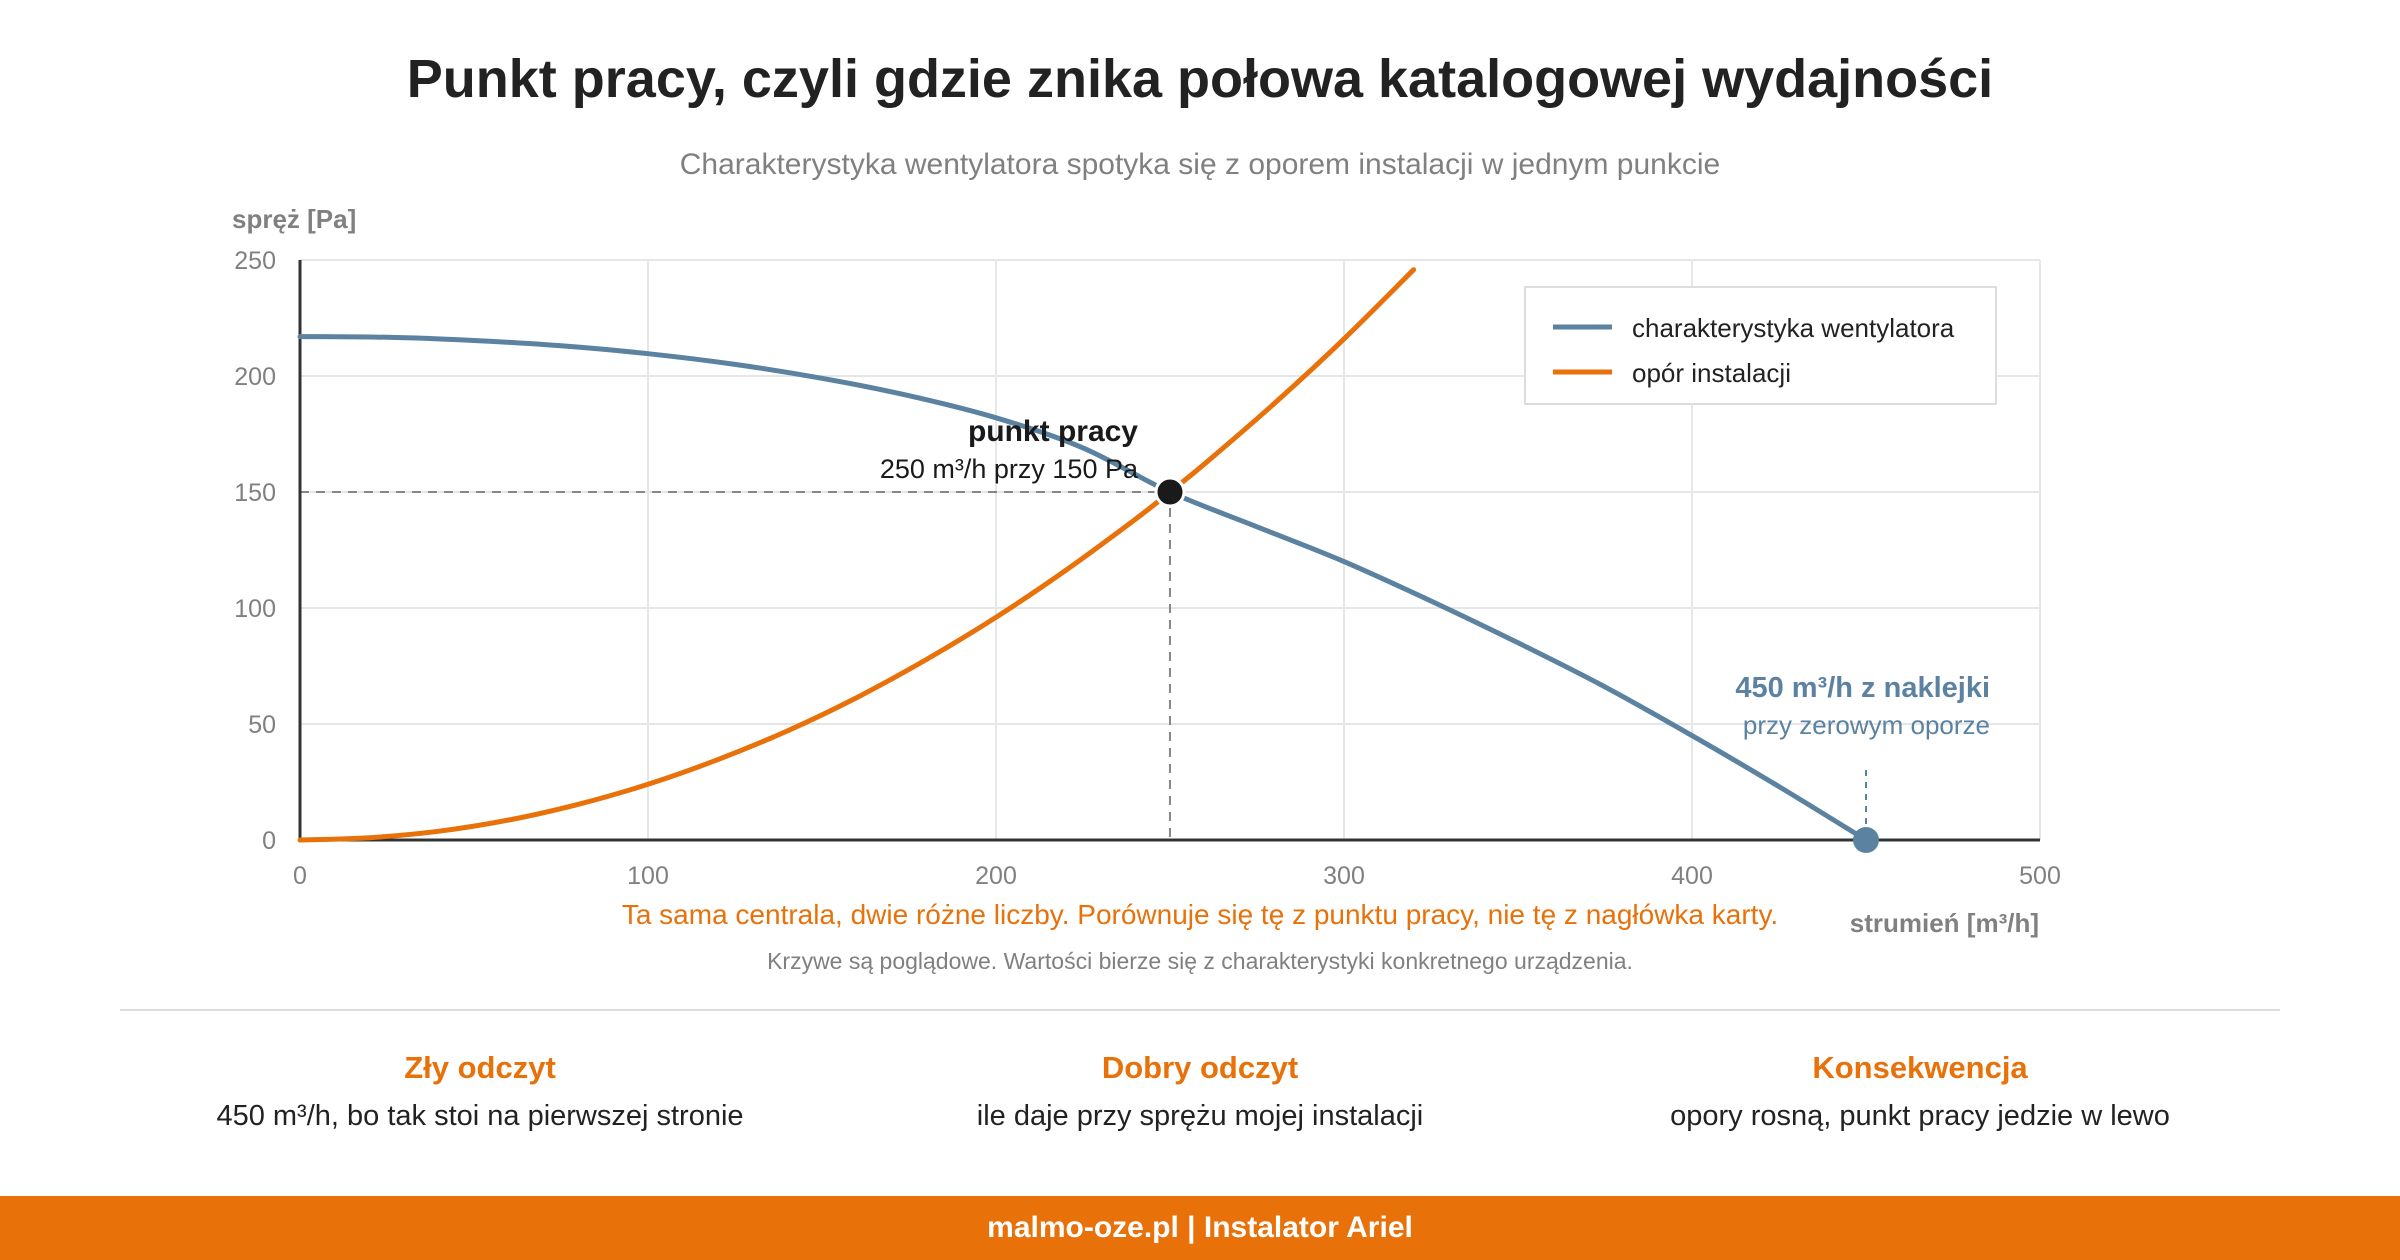  Describe the element at coordinates (1920, 1116) in the screenshot. I see `column-text: opory rosną, punkt pracy jedzie w lewo` at that location.